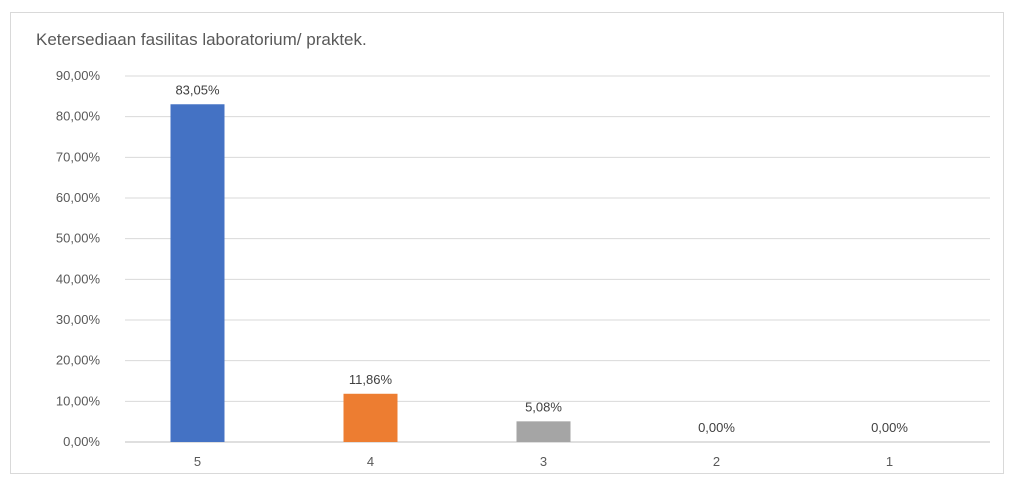 The image size is (1009, 477). I want to click on y-tick-label: 80,00%, so click(78, 116).